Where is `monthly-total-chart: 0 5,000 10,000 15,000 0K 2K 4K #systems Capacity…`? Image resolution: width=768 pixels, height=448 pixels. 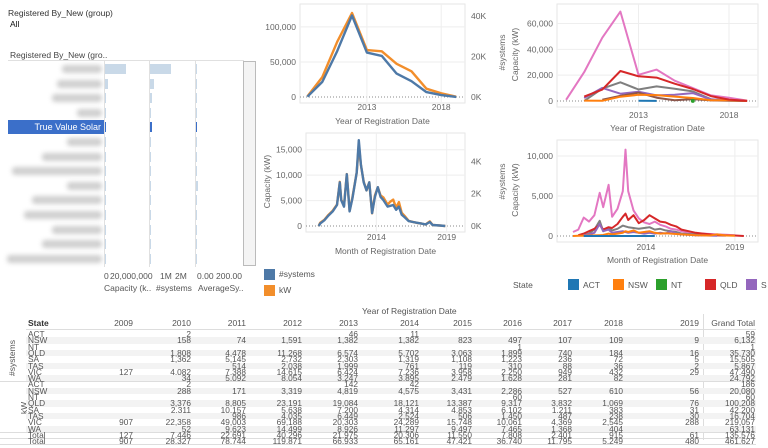 monthly-total-chart: 0 5,000 10,000 15,000 0K 2K 4K #systems Capacity… is located at coordinates (384, 194).